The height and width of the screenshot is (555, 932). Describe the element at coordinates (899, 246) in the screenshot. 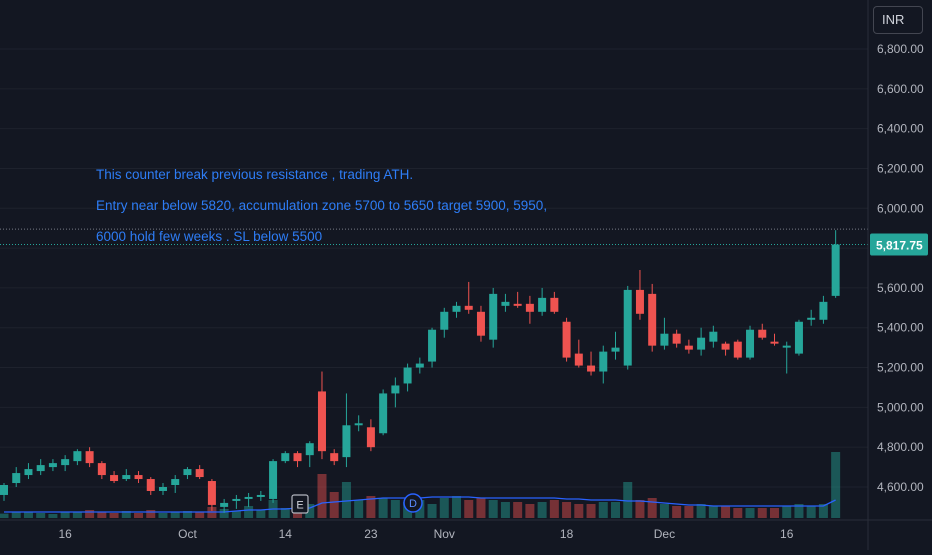

I see `current-price-label: 5,817.75` at that location.